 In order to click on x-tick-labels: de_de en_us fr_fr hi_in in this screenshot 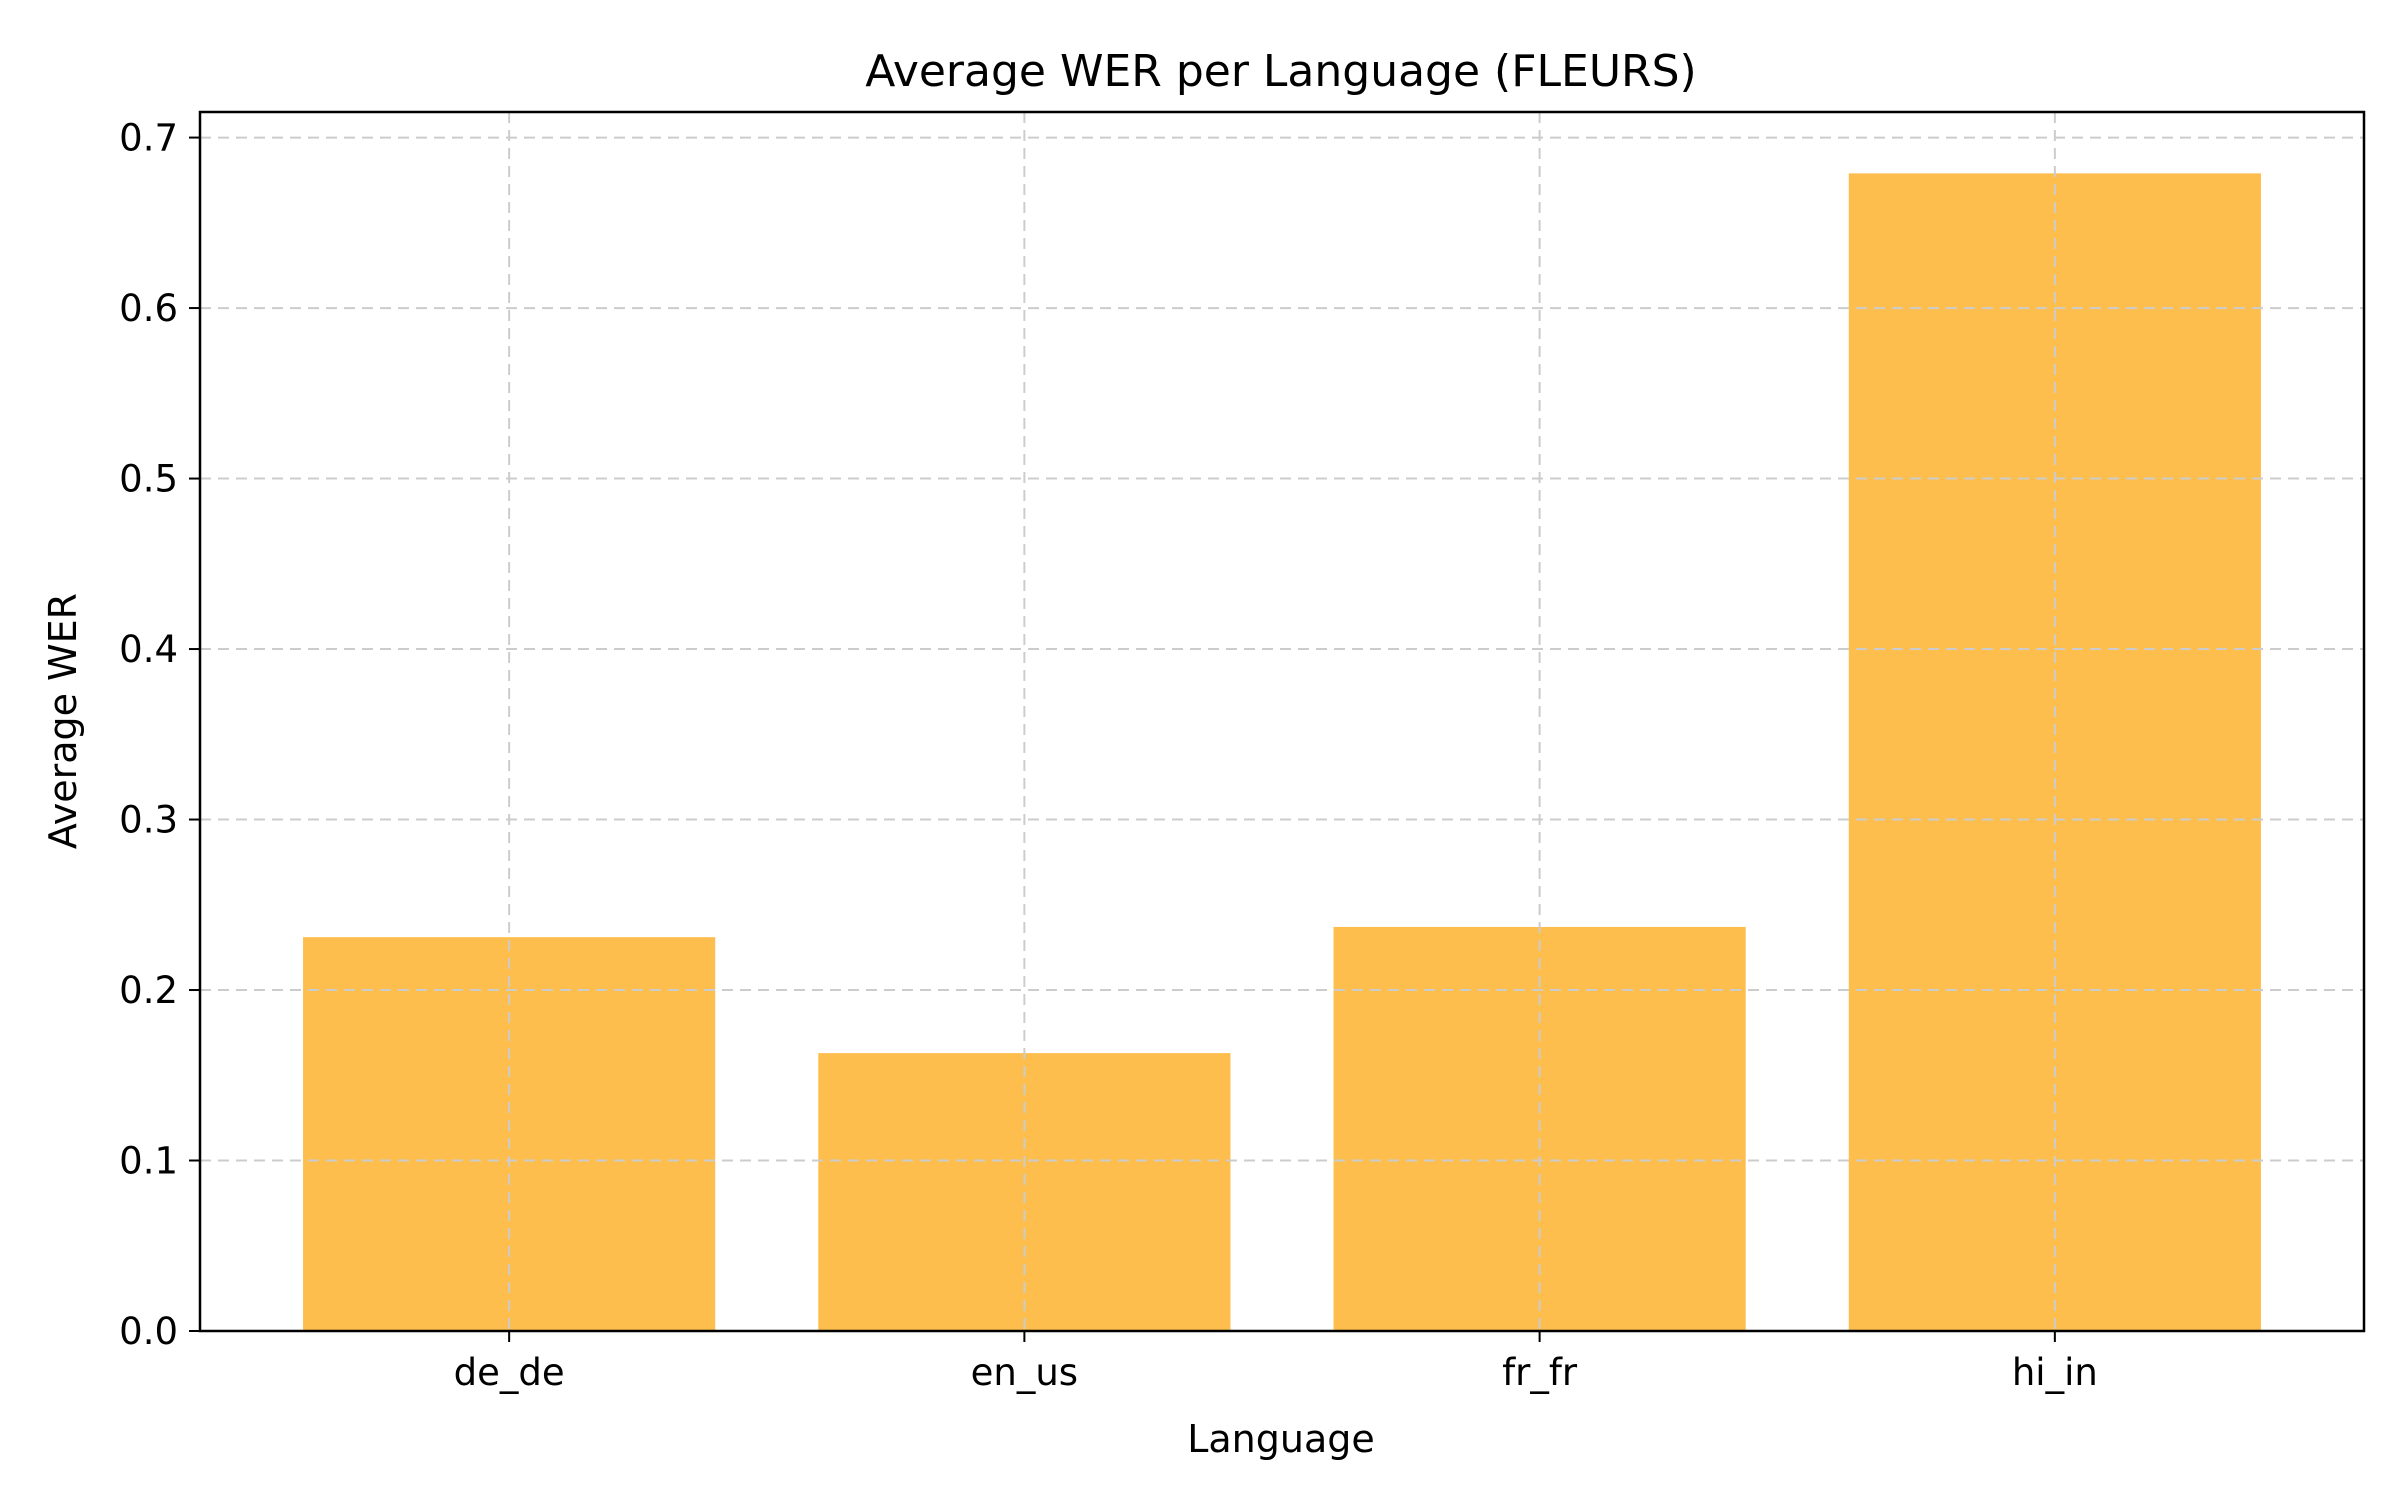, I will do `click(1276, 1372)`.